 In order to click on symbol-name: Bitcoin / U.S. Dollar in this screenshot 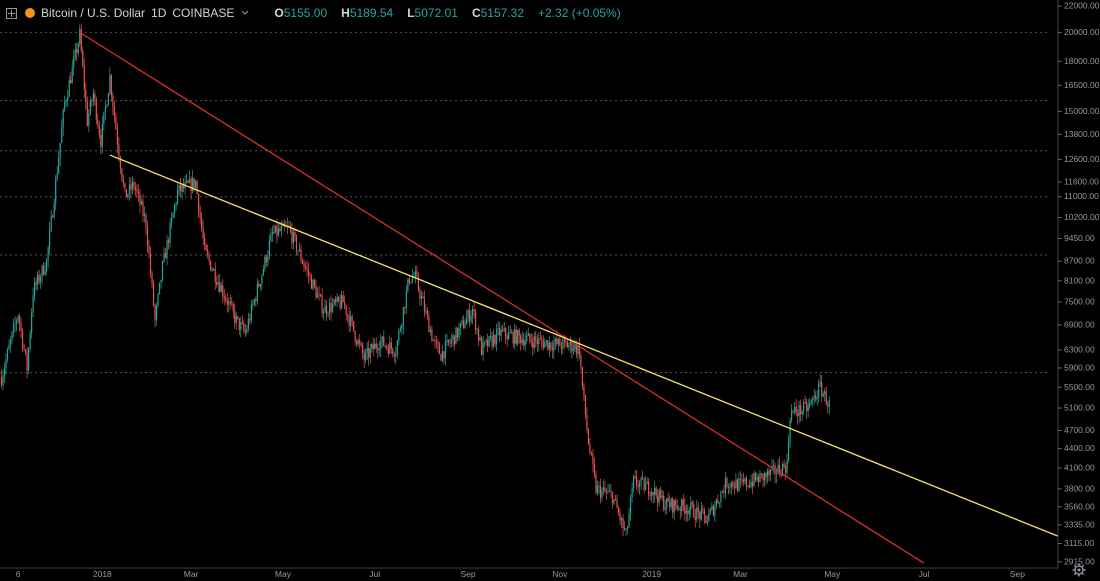, I will do `click(93, 13)`.